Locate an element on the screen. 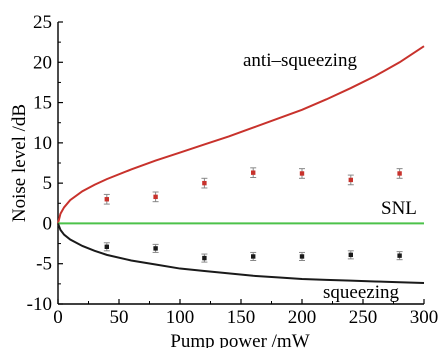  y-tick-label: 25 is located at coordinates (42, 22).